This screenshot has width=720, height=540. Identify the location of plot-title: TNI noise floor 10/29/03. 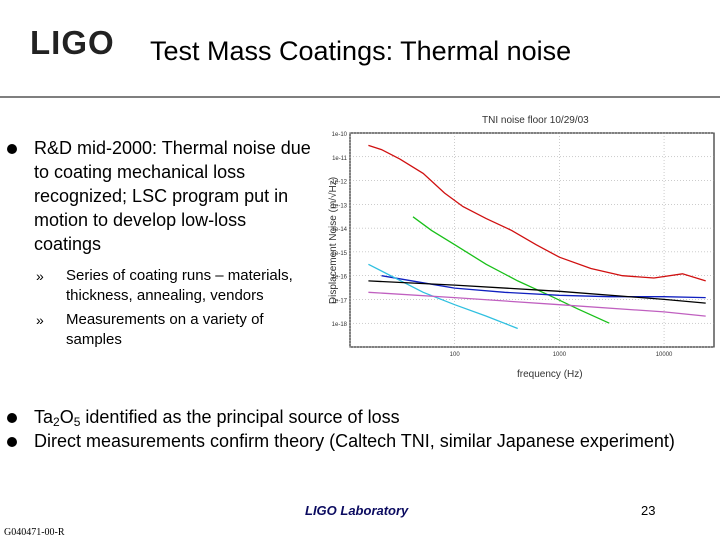
(535, 120).